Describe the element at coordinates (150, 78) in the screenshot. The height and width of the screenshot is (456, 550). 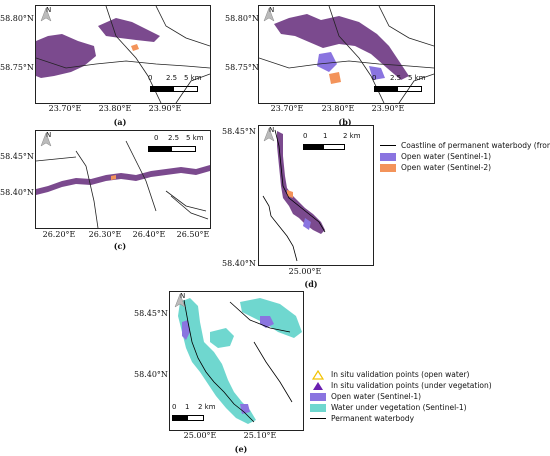
I see `panel-a-scale-0: 0` at that location.